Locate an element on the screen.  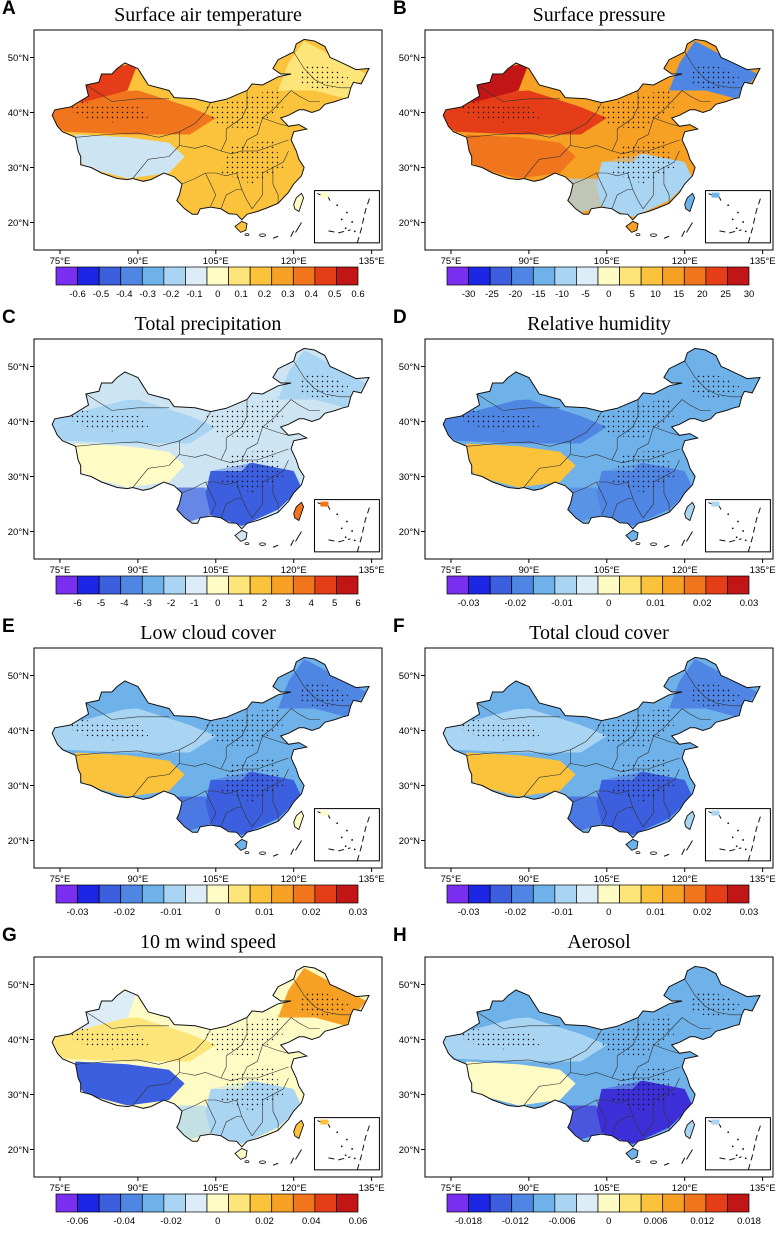
colorbar-label: -0.6 is located at coordinates (77, 294).